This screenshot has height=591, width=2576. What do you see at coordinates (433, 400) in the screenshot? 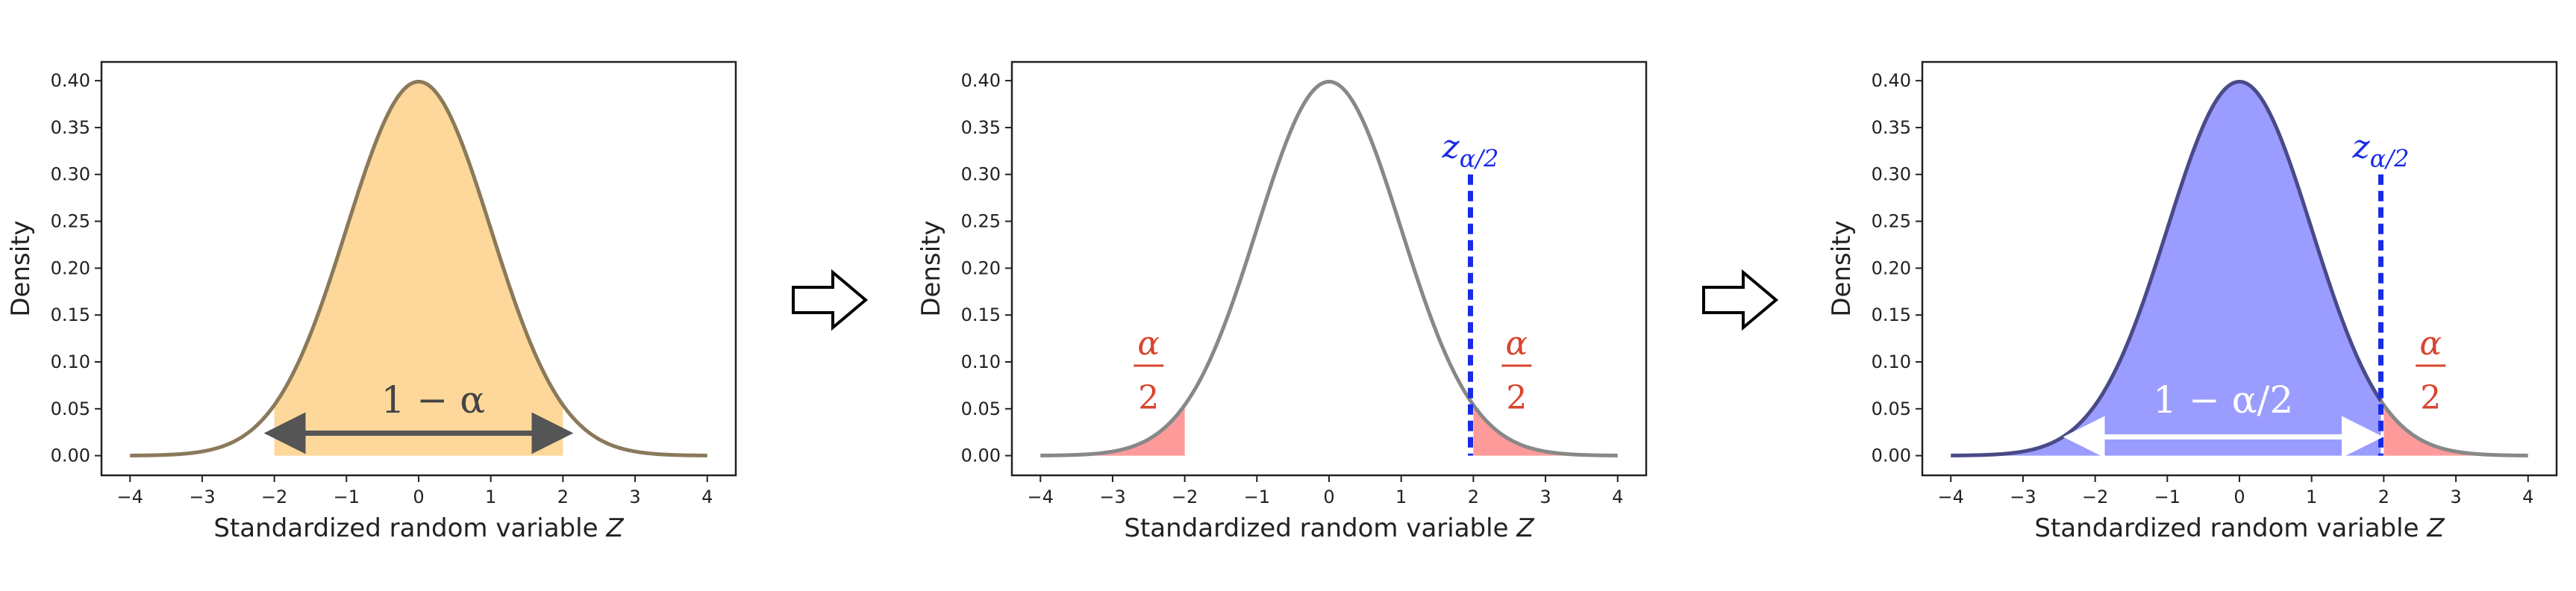
I see `interval-annotation: 1 − α` at bounding box center [433, 400].